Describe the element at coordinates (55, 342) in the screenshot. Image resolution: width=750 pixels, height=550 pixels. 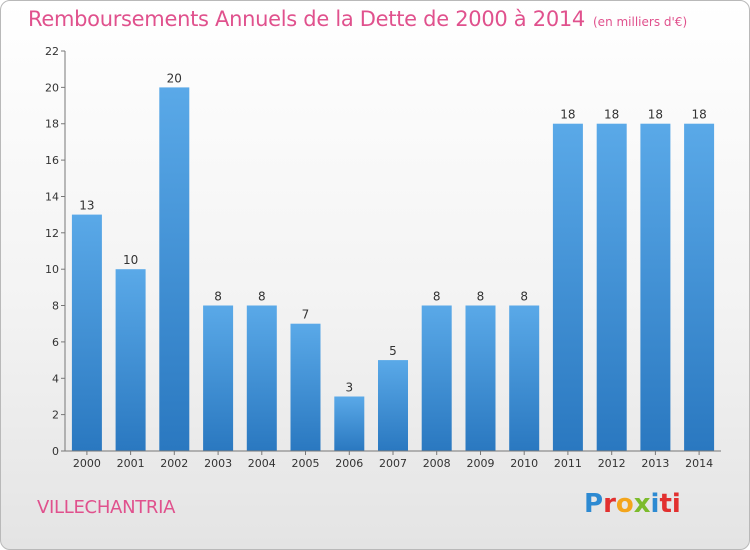
I see `y-tick-label-6: 6` at that location.